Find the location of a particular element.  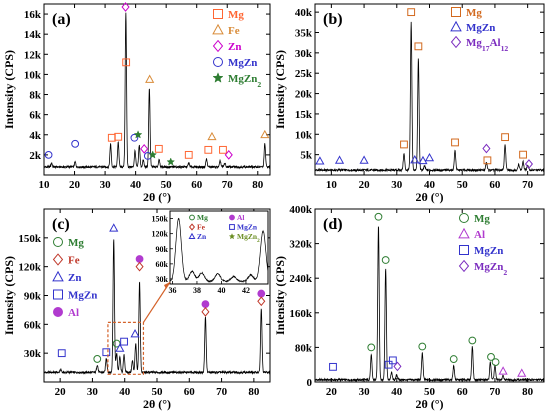

inset-legend-label: Mg is located at coordinates (202, 217).